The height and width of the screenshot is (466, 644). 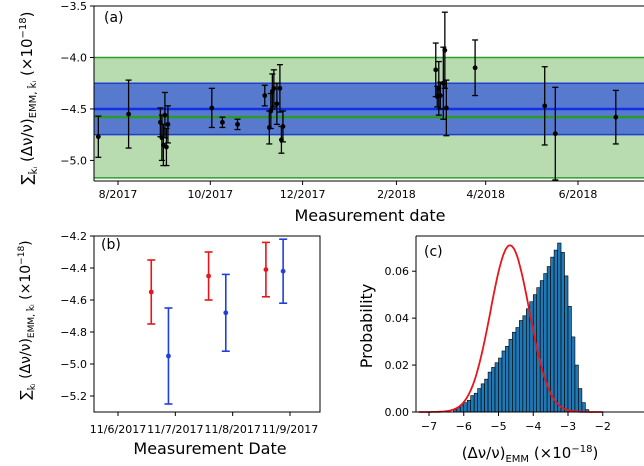 I want to click on panel-c-ylabel: Probability, so click(x=366, y=326).